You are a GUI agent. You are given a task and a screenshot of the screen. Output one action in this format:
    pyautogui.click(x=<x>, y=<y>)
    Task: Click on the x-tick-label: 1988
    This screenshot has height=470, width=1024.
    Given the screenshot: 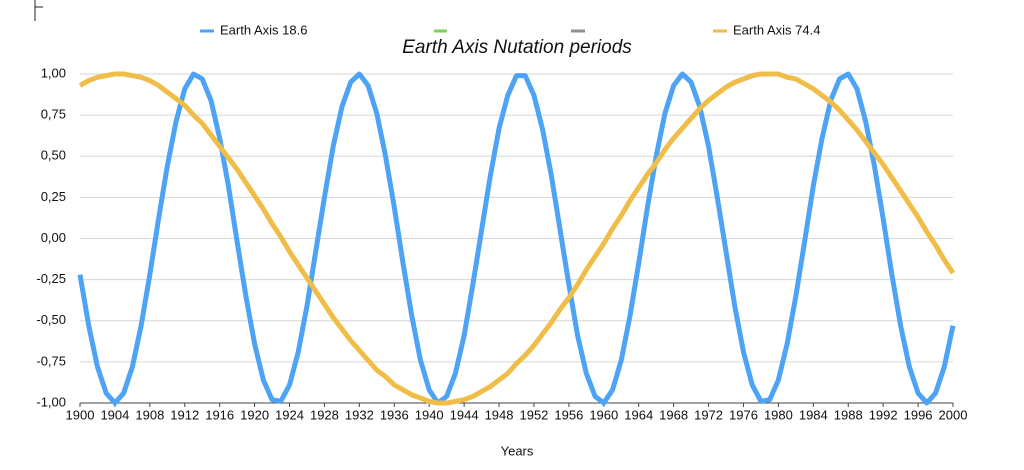 What is the action you would take?
    pyautogui.click(x=848, y=414)
    